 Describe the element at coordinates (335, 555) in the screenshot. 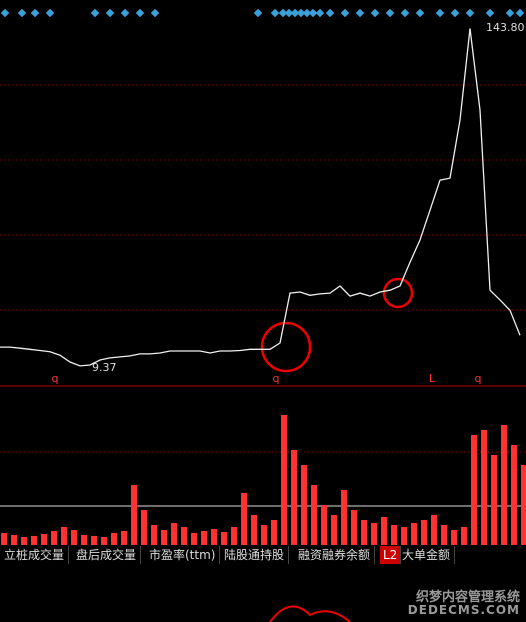

I see `tab: 融资融券余额` at that location.